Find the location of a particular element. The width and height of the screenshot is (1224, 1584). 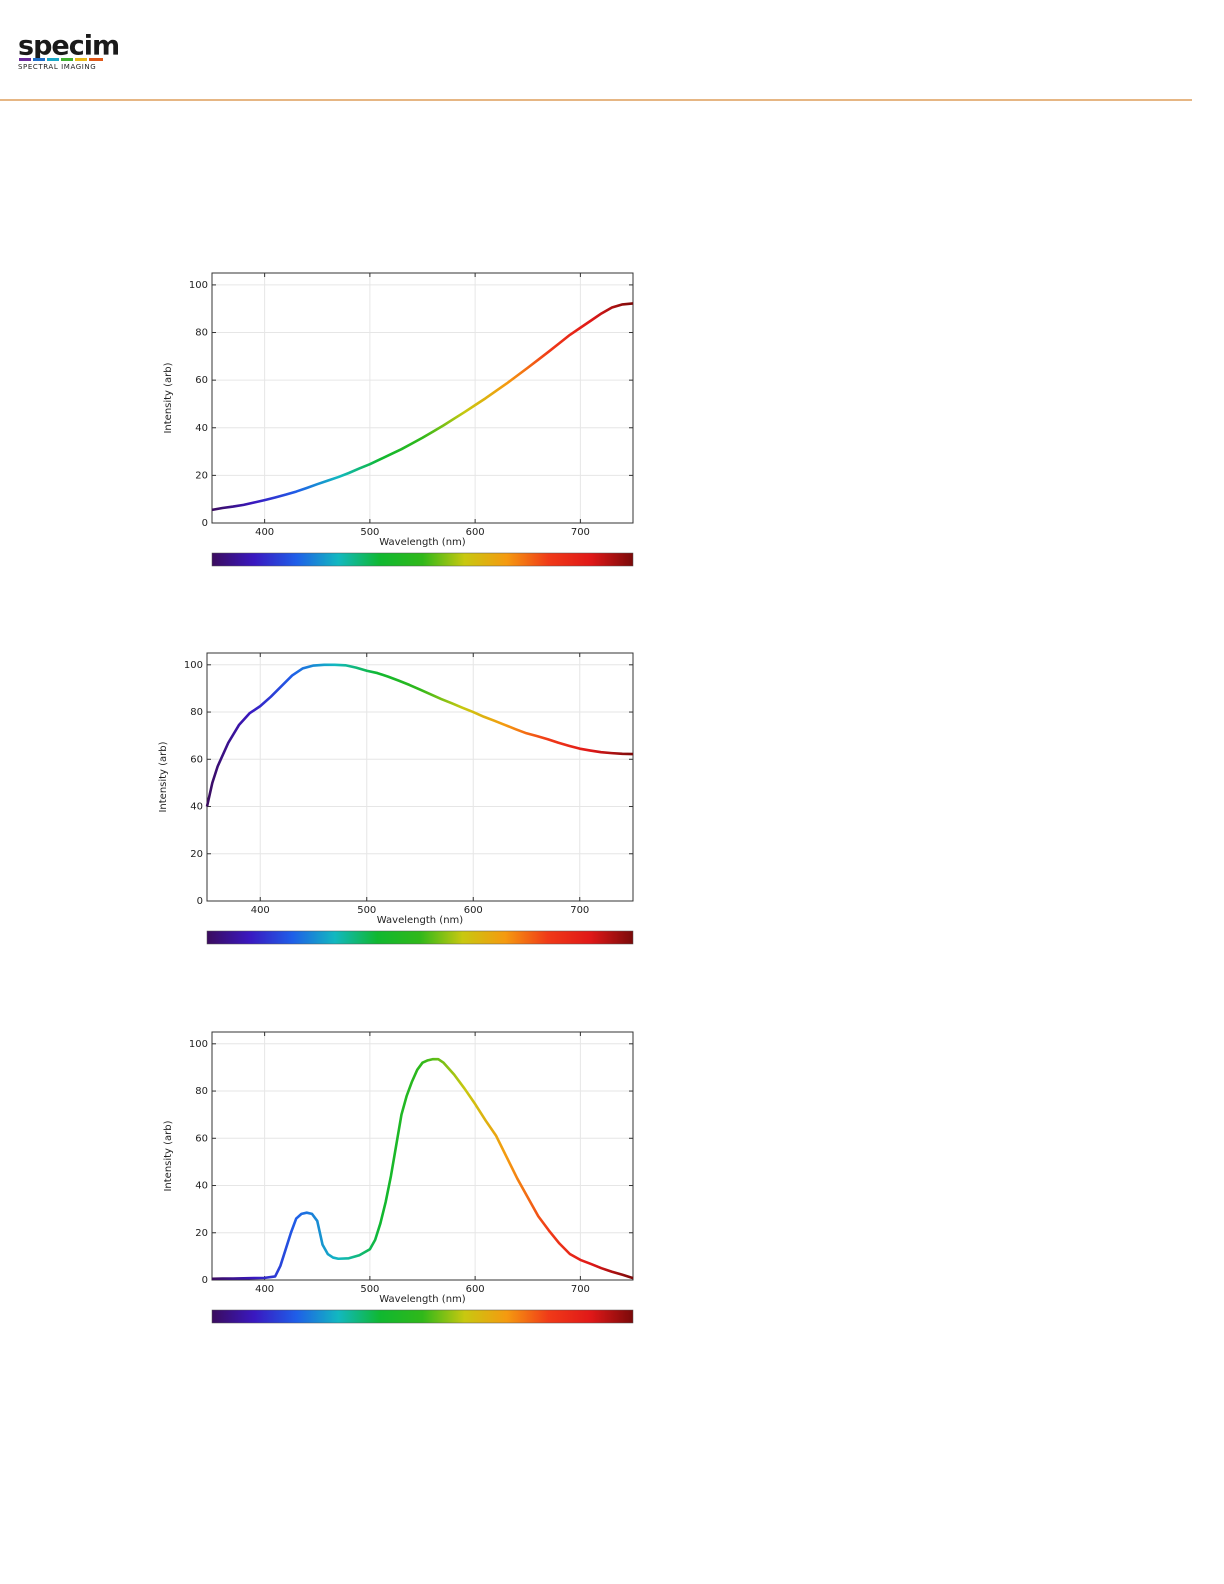

logo-tagline: SPECTRAL IMAGING is located at coordinates (57, 67).